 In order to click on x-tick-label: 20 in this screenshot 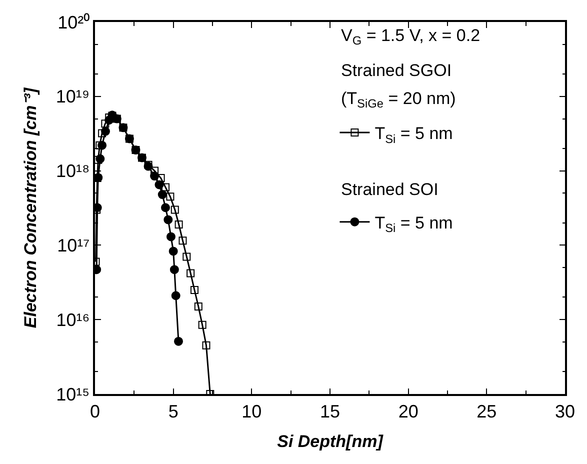, I will do `click(408, 411)`.